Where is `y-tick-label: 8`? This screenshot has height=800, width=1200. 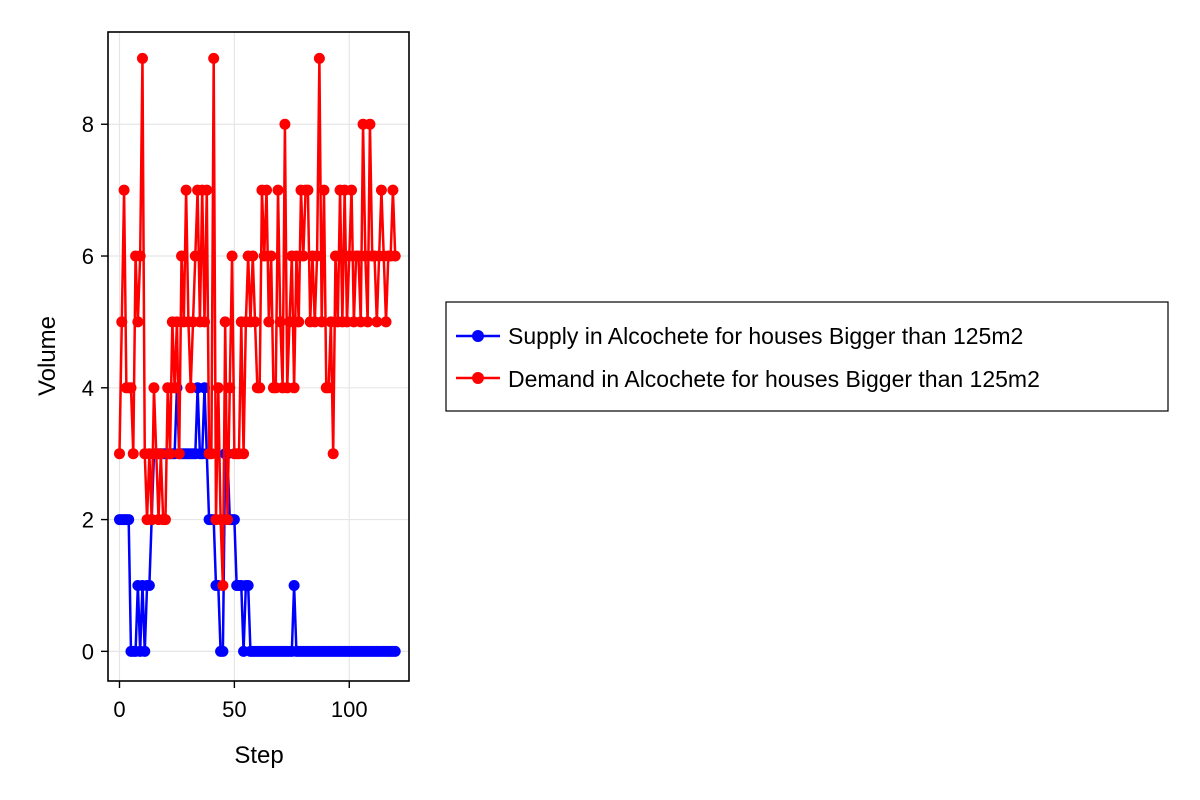
y-tick-label: 8 is located at coordinates (88, 124).